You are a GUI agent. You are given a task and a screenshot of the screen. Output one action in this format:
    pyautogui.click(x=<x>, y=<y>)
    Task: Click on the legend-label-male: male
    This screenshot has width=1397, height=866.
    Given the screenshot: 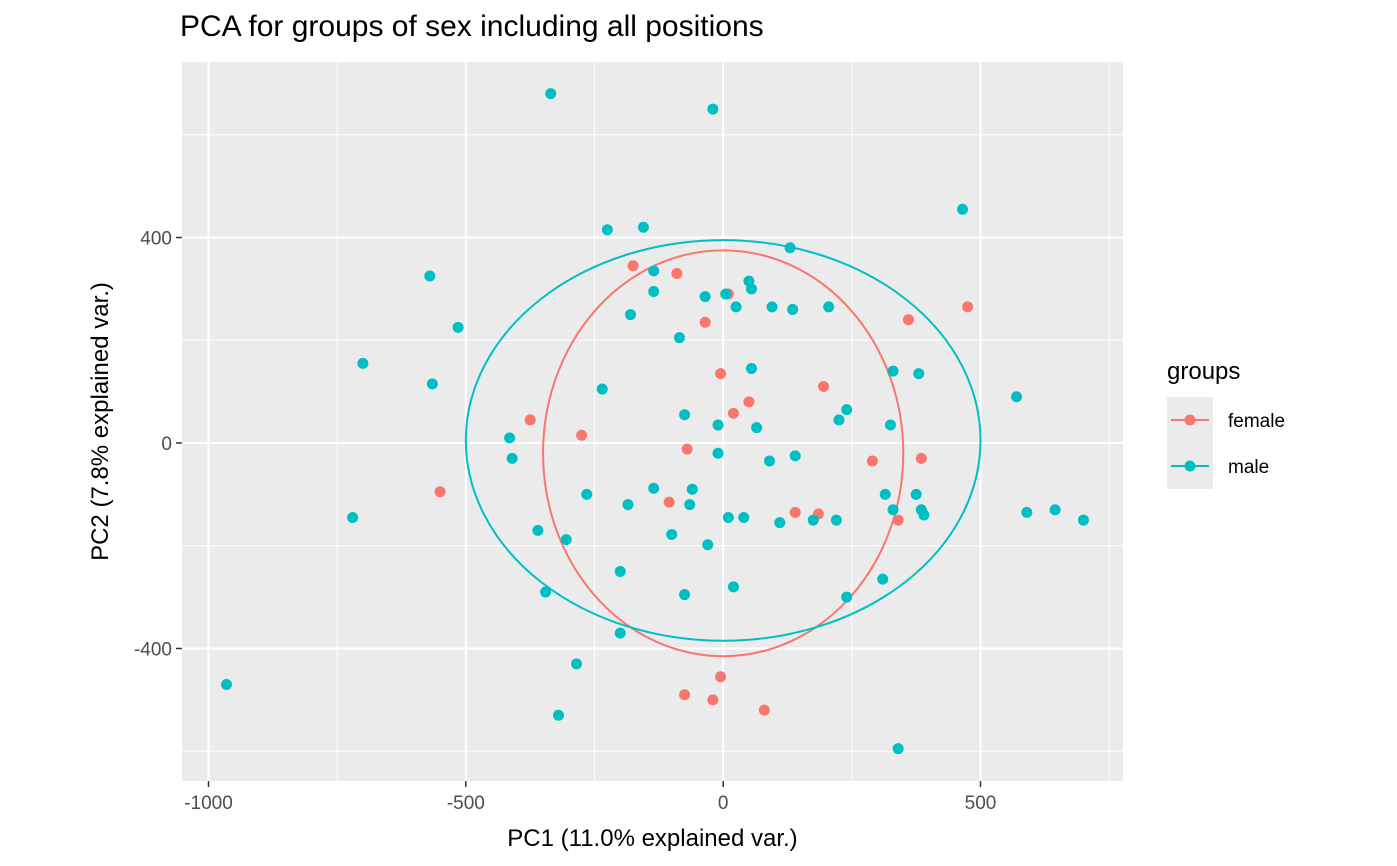 What is the action you would take?
    pyautogui.click(x=1248, y=467)
    